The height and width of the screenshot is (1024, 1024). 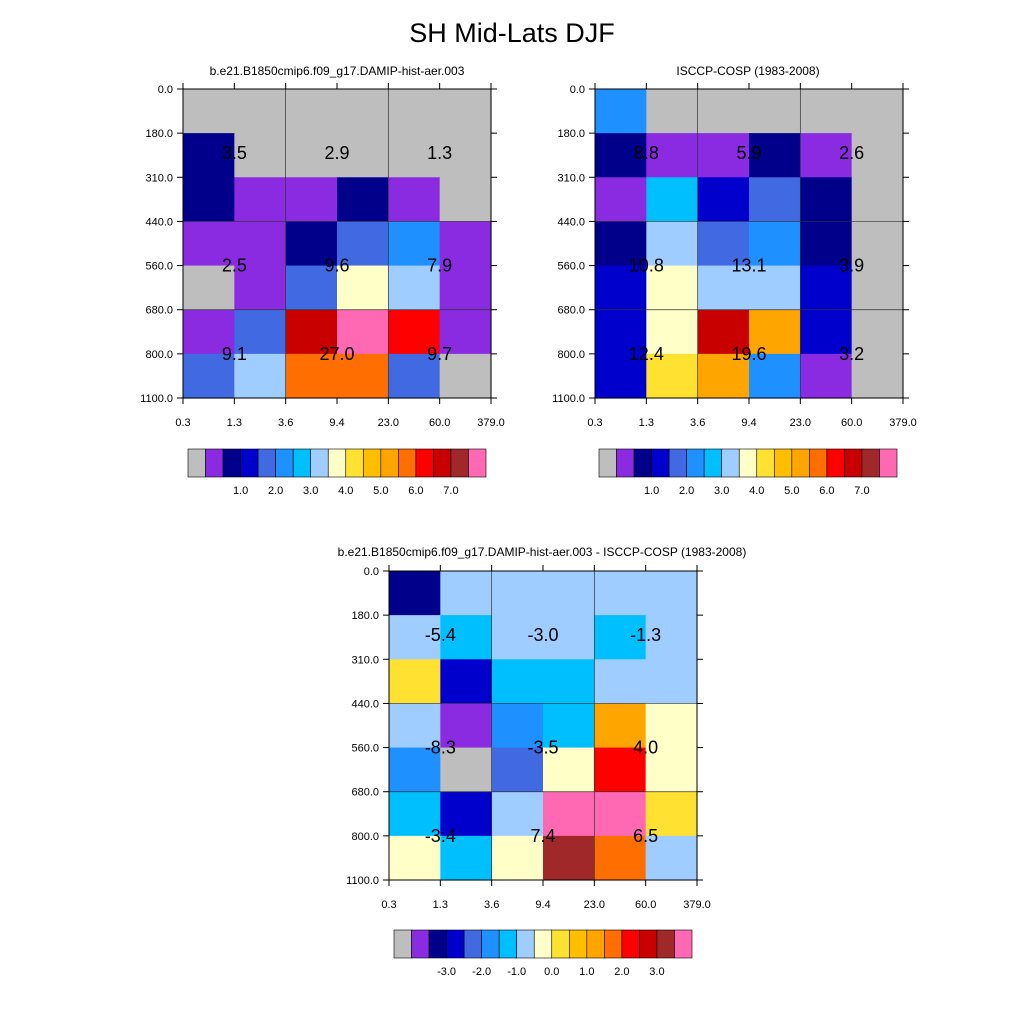 I want to click on colorbar-label: 1.0, so click(x=586, y=972).